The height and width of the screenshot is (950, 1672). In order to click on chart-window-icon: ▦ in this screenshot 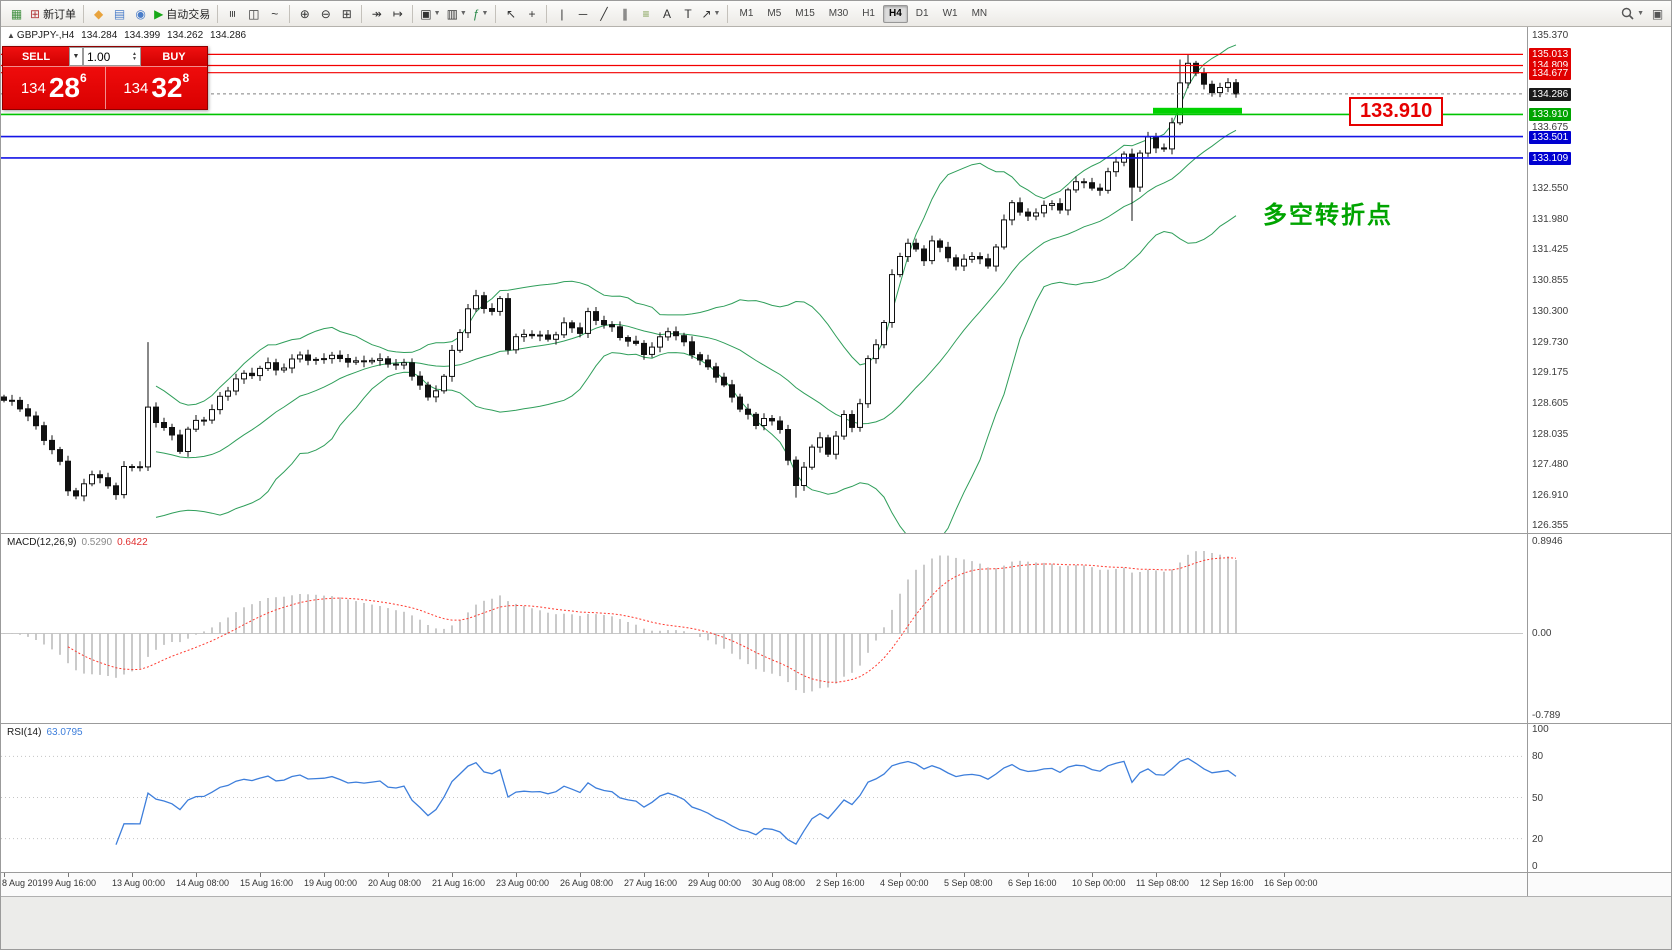, I will do `click(16, 14)`.